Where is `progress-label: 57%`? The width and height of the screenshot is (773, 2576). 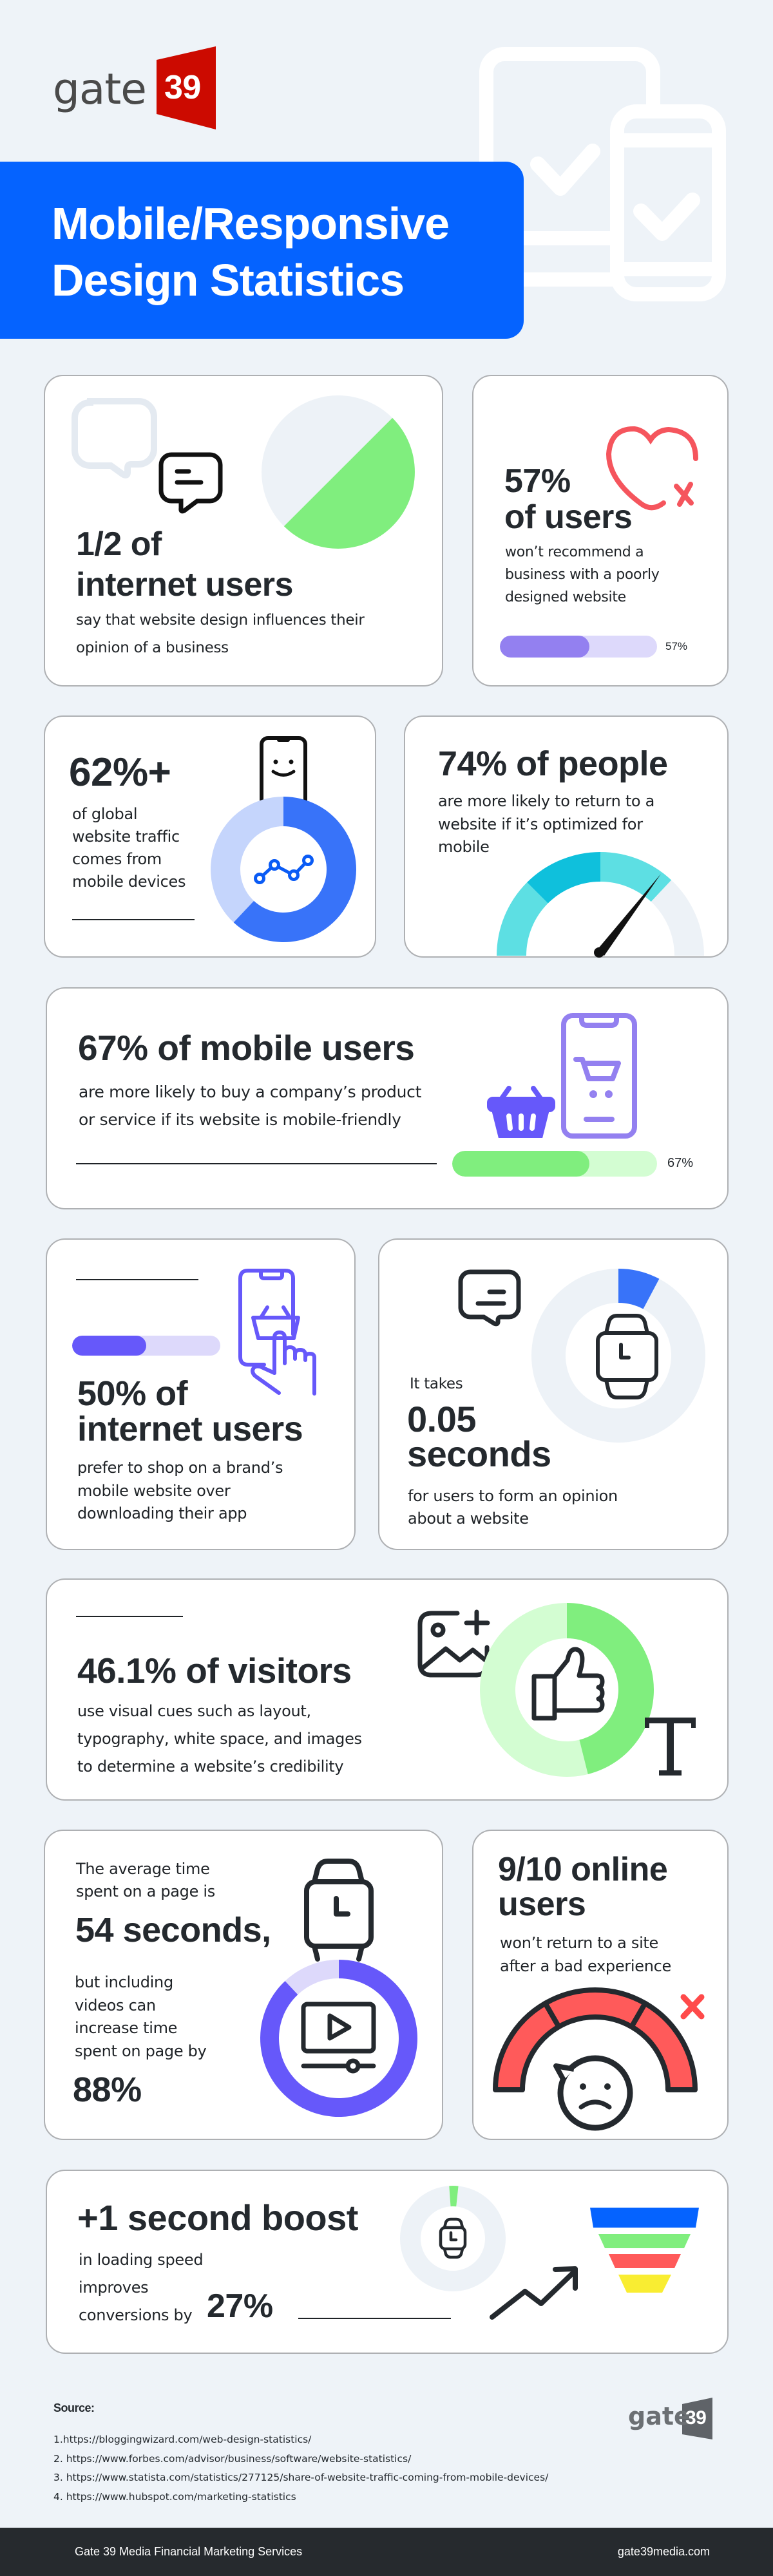
progress-label: 57% is located at coordinates (676, 646).